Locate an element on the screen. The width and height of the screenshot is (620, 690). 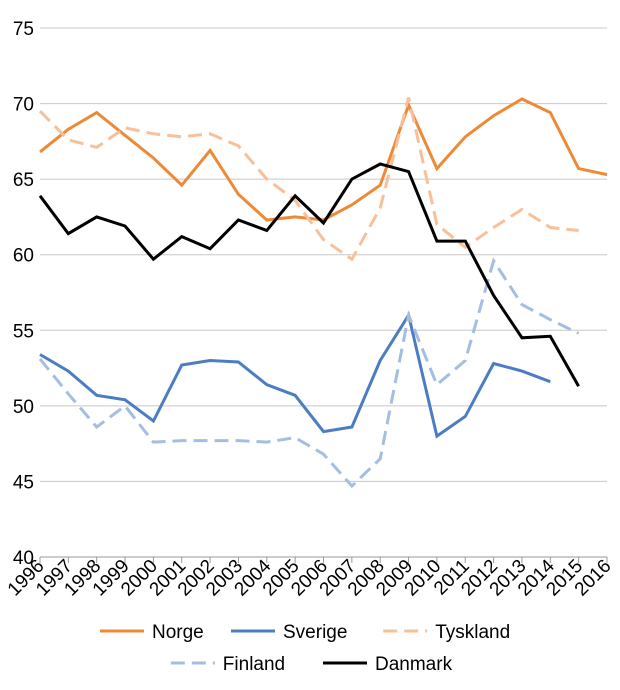
y-tick-label: 55 is located at coordinates (23, 331).